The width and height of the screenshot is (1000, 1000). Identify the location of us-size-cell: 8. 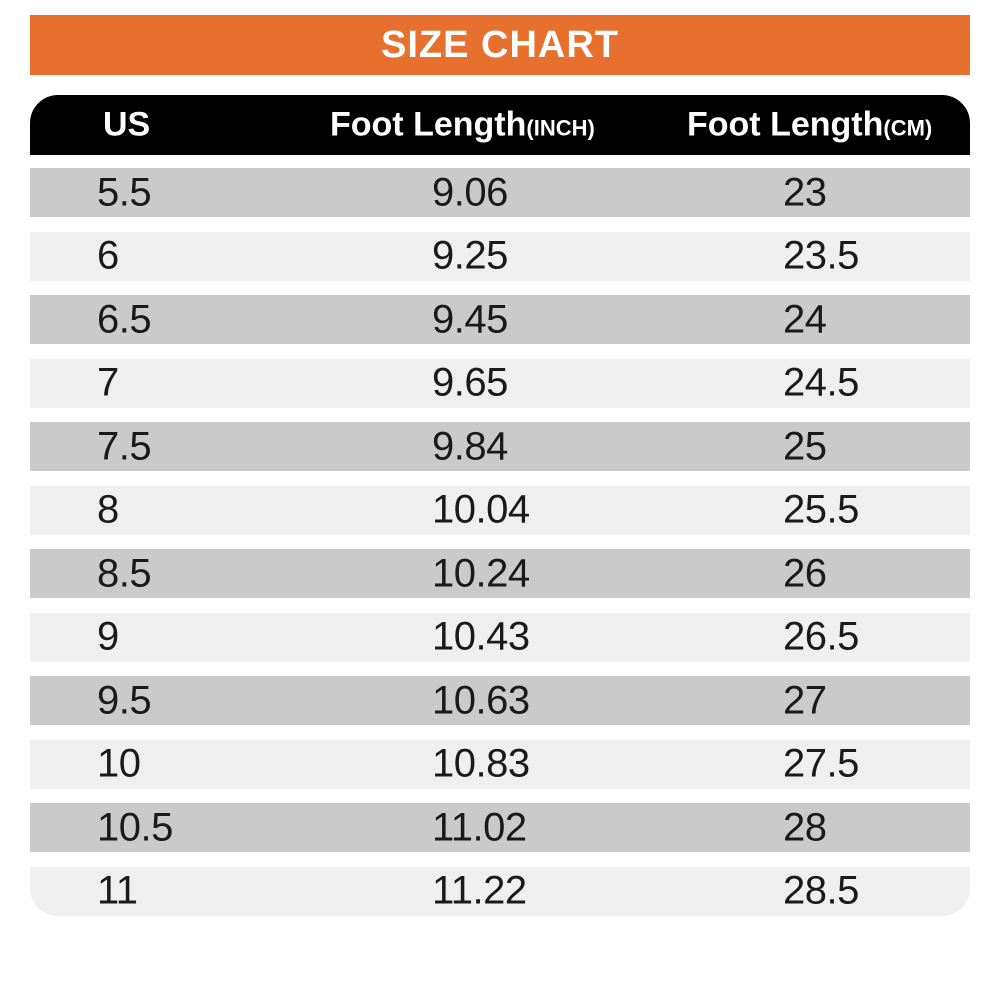
(108, 509).